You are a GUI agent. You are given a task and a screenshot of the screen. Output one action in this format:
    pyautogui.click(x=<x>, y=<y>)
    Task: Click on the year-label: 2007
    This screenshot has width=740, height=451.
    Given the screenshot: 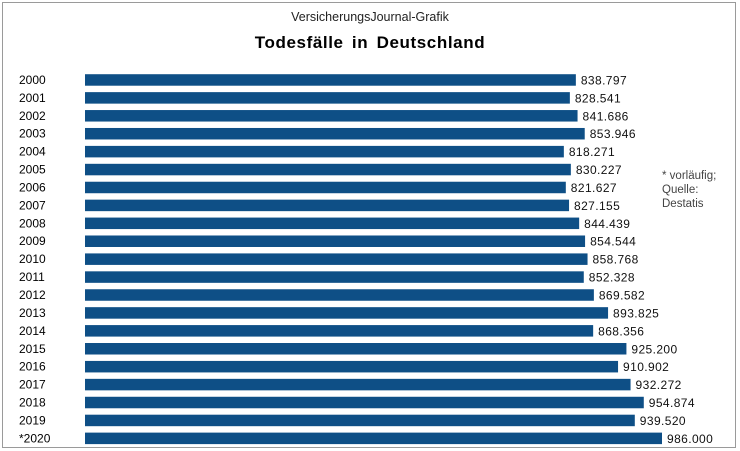 What is the action you would take?
    pyautogui.click(x=32, y=205)
    